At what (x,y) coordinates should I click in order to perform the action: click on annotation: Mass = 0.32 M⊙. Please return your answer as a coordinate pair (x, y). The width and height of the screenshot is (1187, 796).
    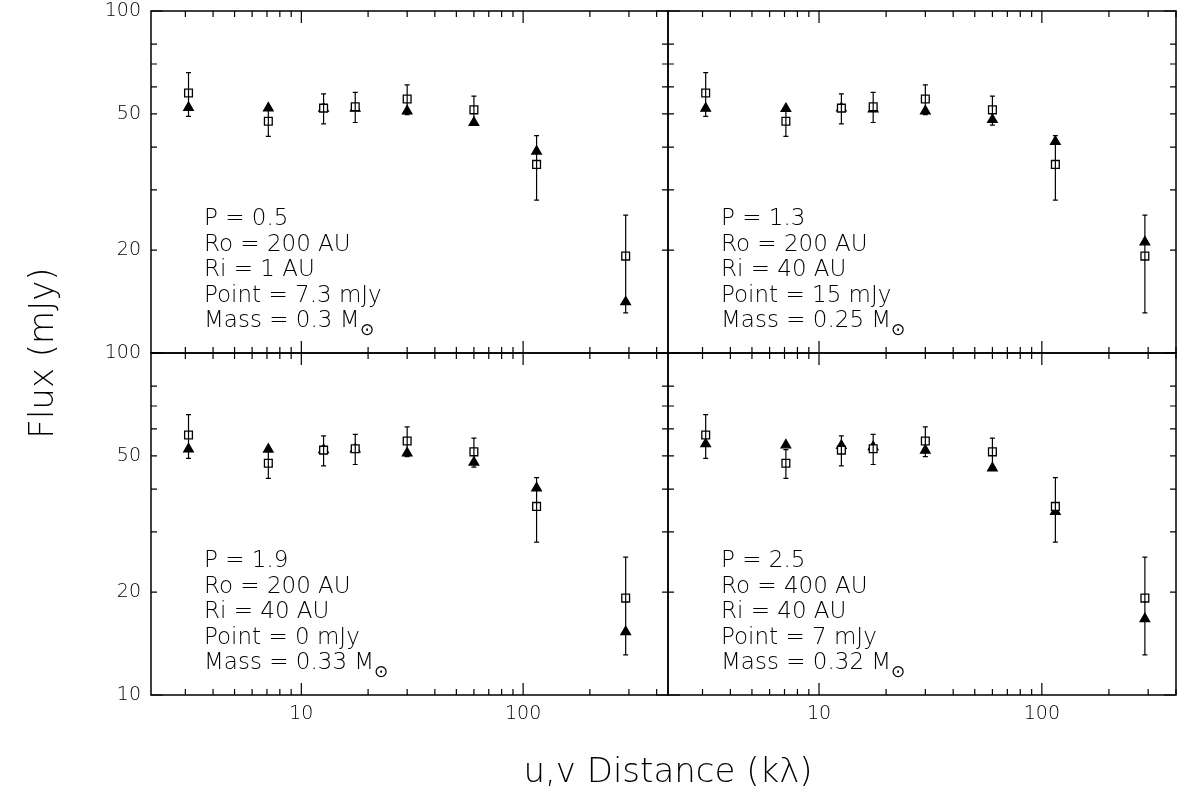
    Looking at the image, I should click on (813, 665).